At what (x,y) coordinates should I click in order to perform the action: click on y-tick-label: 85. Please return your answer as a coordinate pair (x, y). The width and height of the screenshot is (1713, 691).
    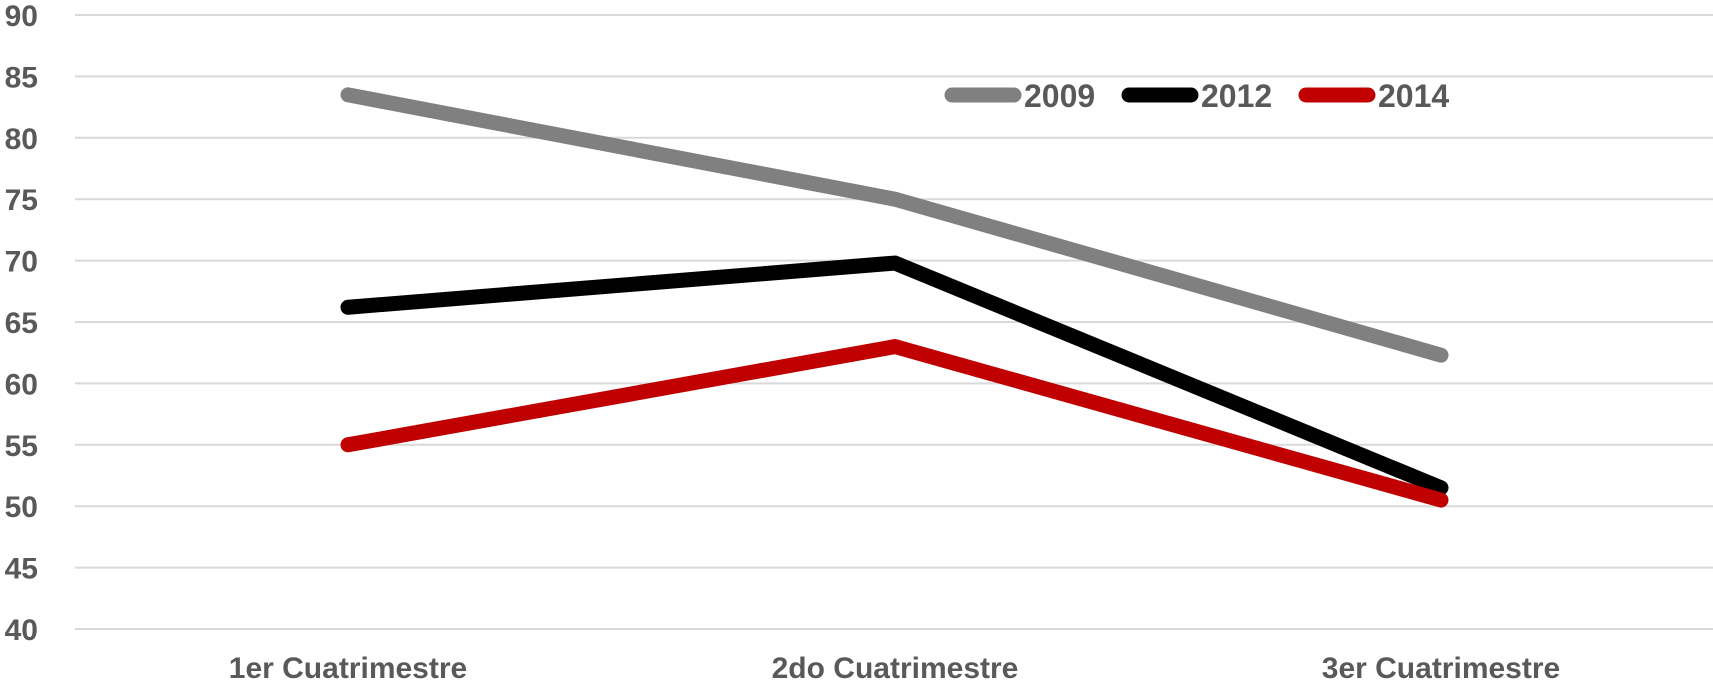
    Looking at the image, I should click on (21, 77).